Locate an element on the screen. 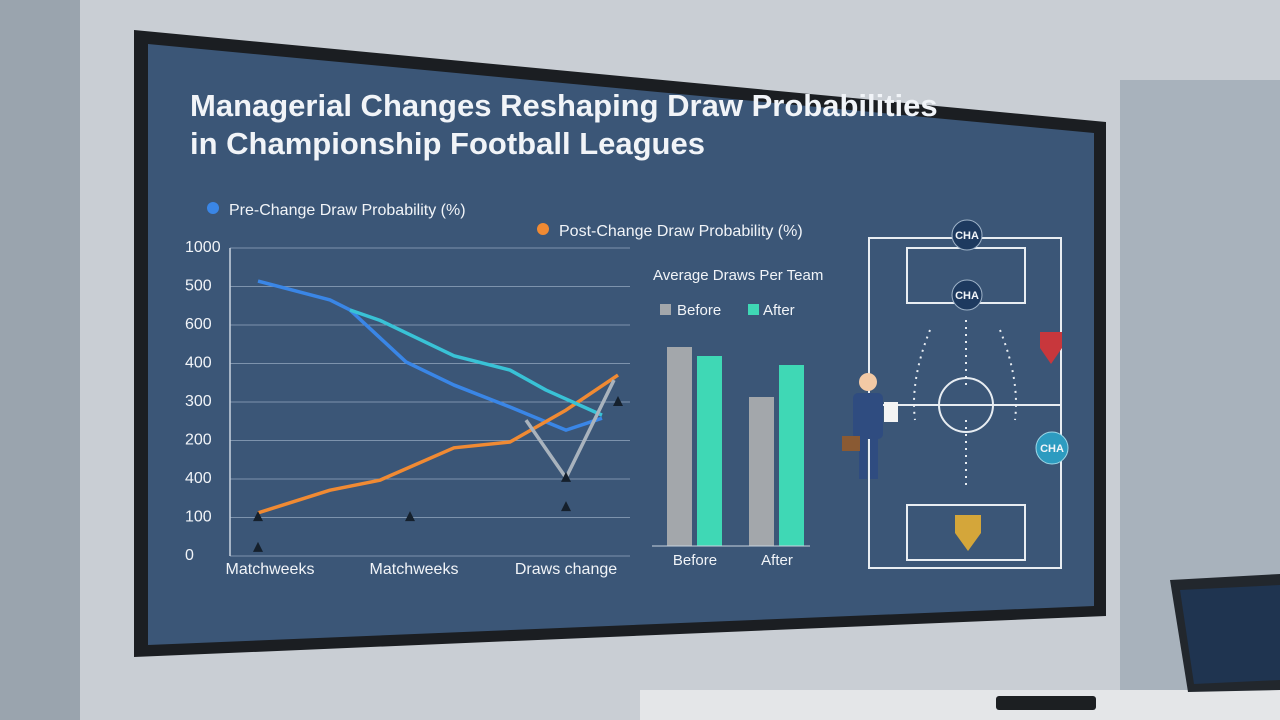  tactic-lines is located at coordinates (965, 405).